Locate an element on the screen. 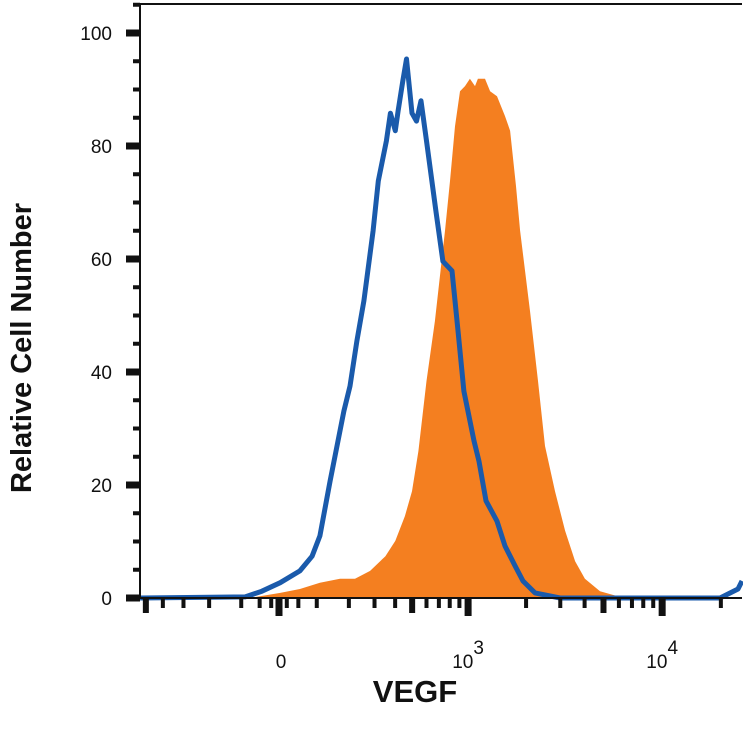 Image resolution: width=743 pixels, height=745 pixels. y-axis-title: Relative Cell Number is located at coordinates (22, 348).